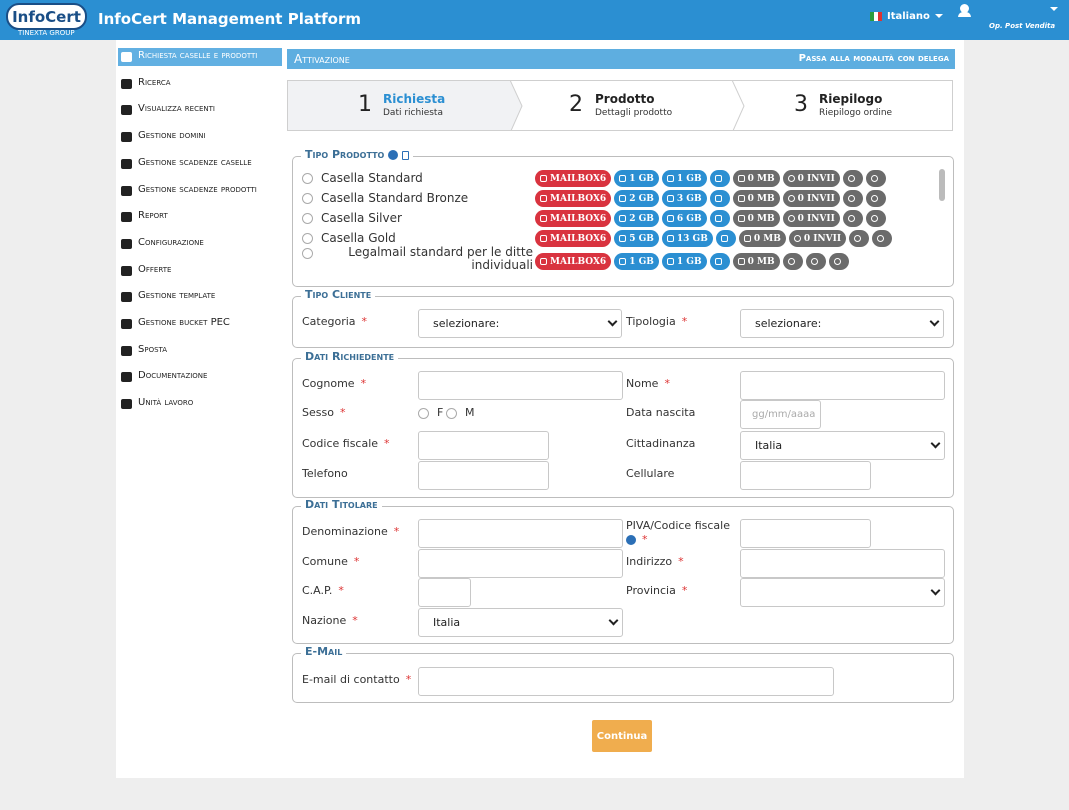  What do you see at coordinates (842, 592) in the screenshot?
I see `select` at bounding box center [842, 592].